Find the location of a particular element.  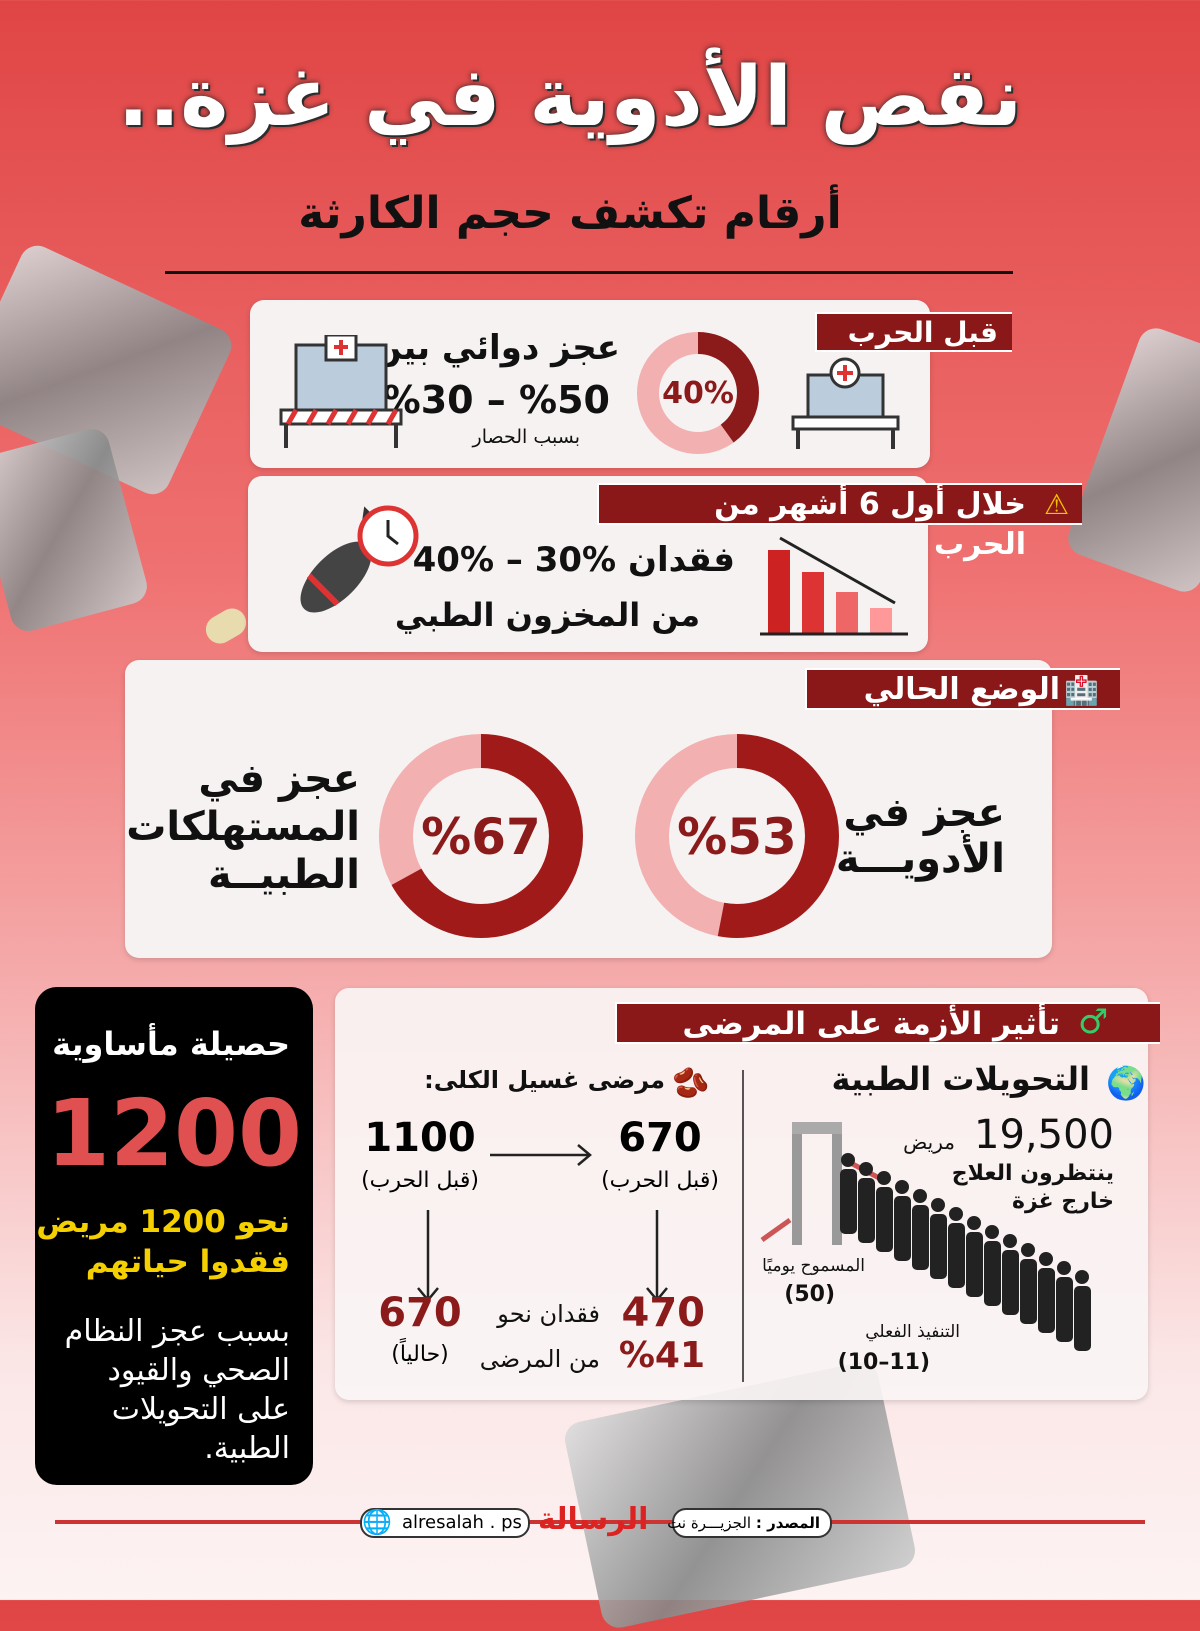

queue-gate-icon is located at coordinates (925, 1236).